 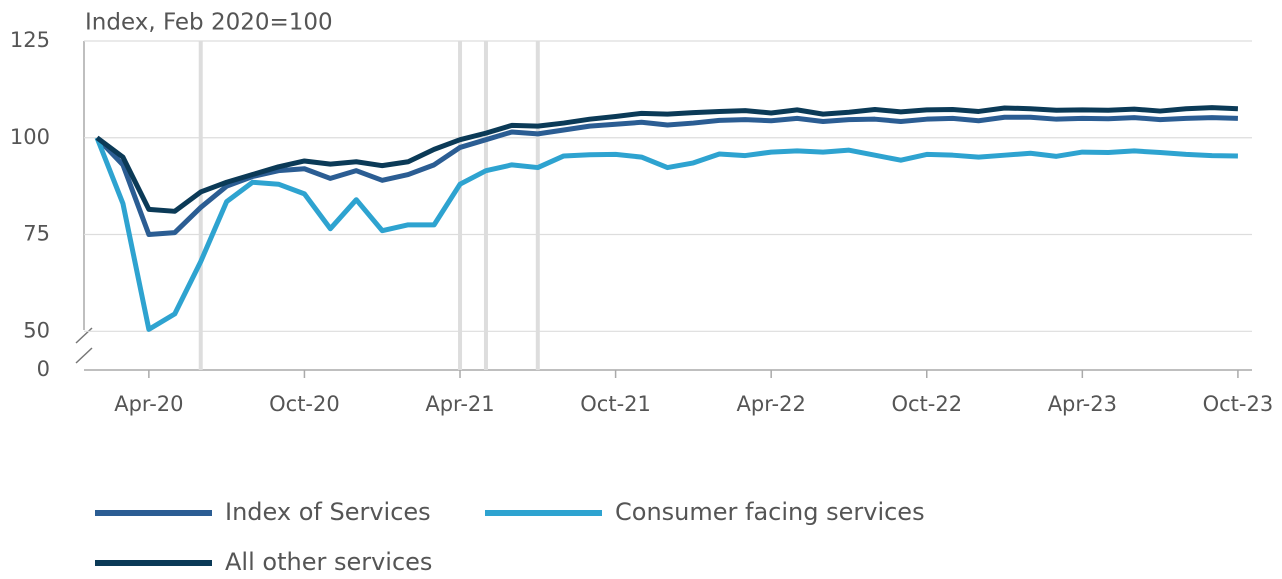 What do you see at coordinates (36, 234) in the screenshot?
I see `y-tick-label: 75` at bounding box center [36, 234].